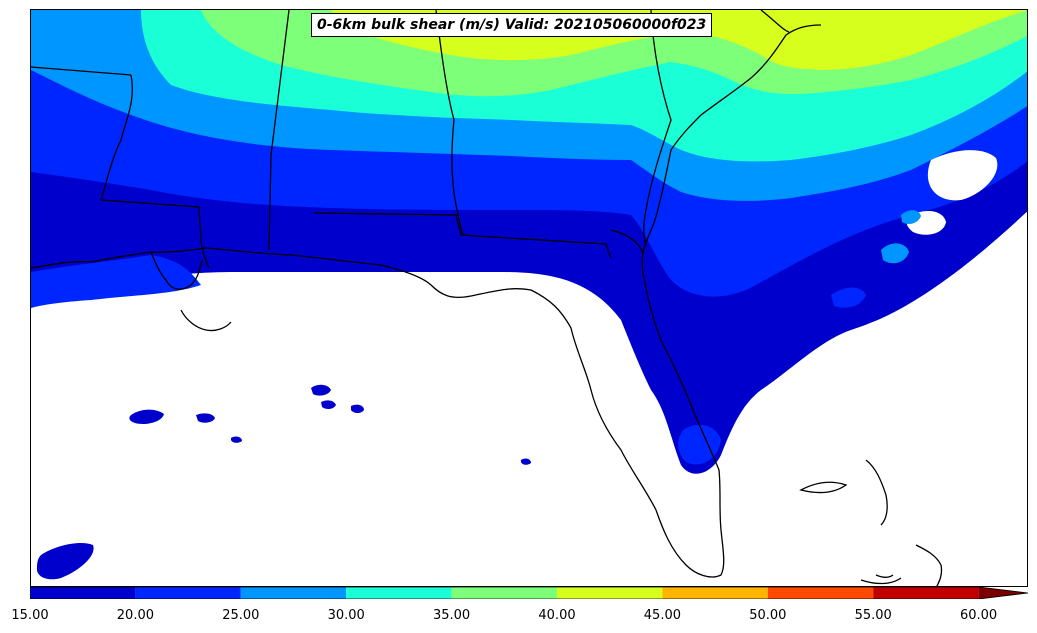 This screenshot has width=1037, height=633. Describe the element at coordinates (135, 615) in the screenshot. I see `colorbar-tick-label: 20.00` at that location.